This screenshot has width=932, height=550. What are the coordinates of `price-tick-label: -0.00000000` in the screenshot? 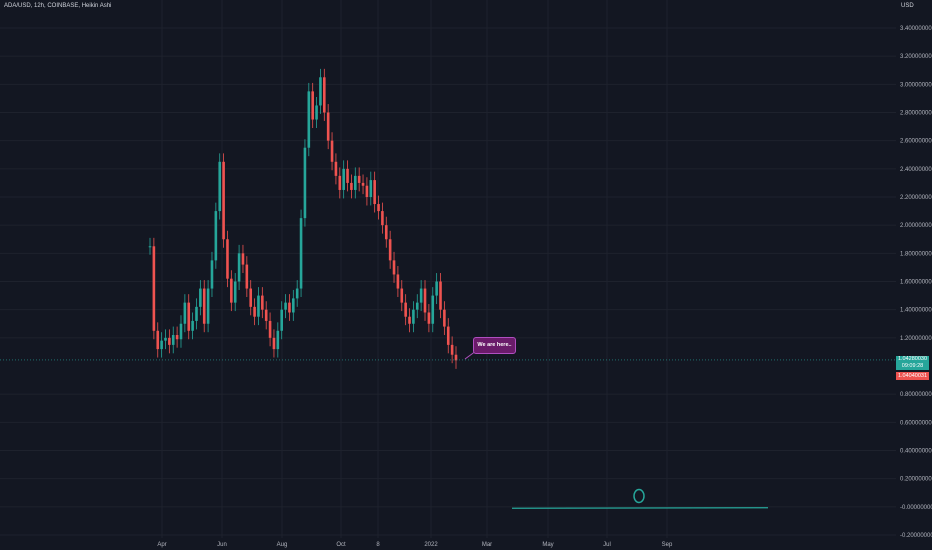 It's located at (916, 508).